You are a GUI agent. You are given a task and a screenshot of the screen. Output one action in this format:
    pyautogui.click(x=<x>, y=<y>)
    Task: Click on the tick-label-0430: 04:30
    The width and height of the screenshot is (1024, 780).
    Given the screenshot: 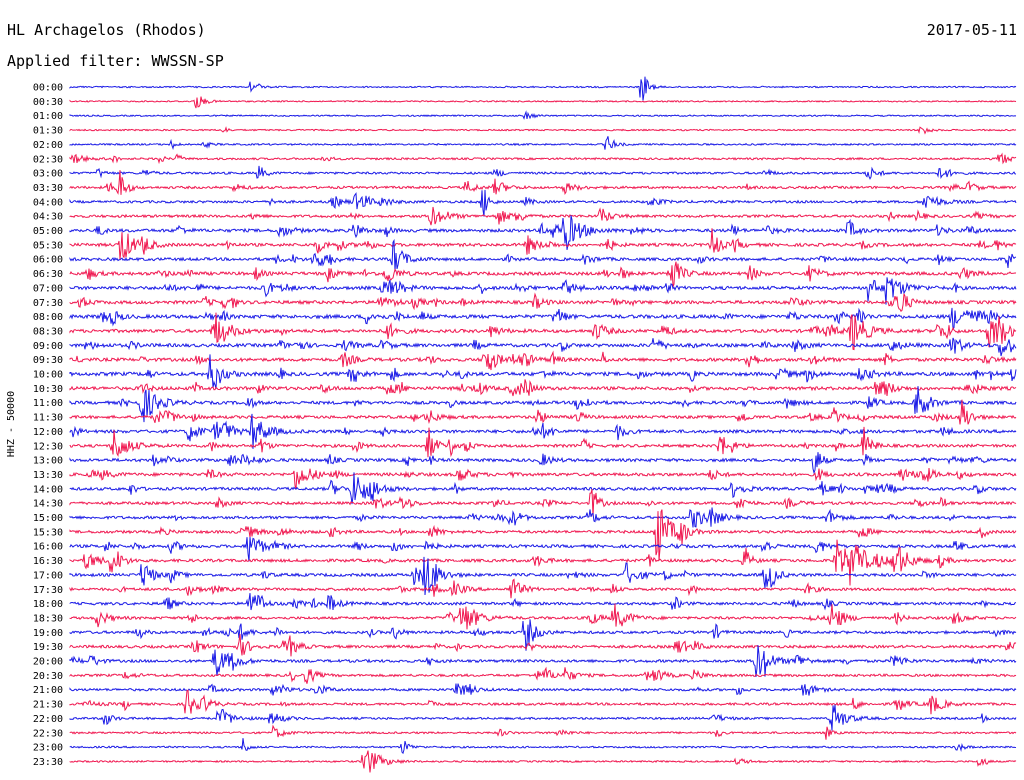 What is the action you would take?
    pyautogui.click(x=48, y=217)
    